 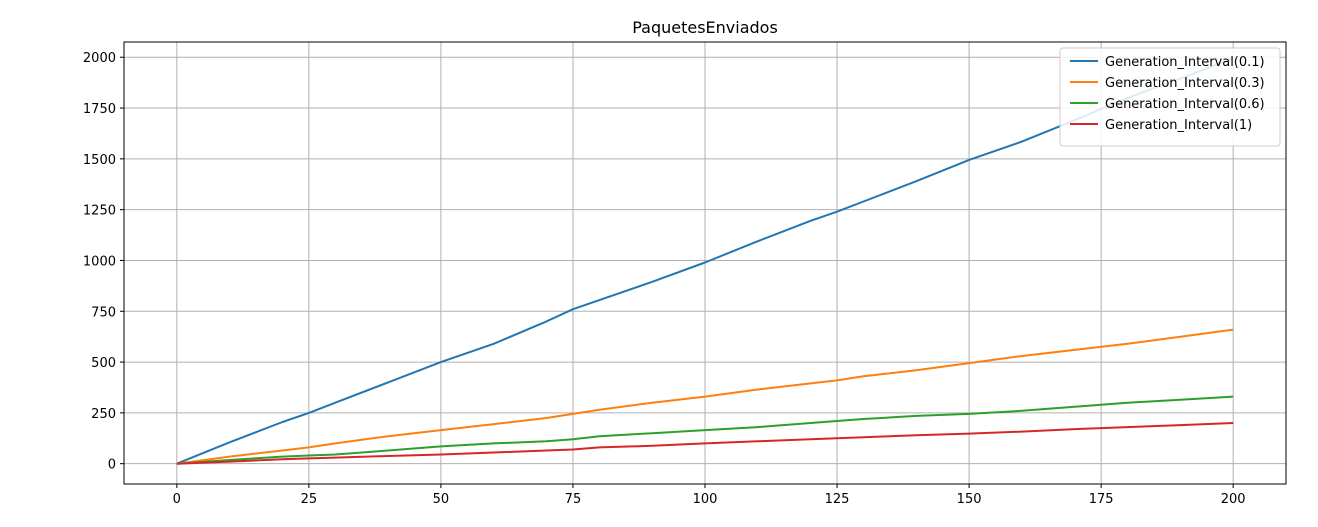 What do you see at coordinates (99, 58) in the screenshot?
I see `y-tick-label: 2000` at bounding box center [99, 58].